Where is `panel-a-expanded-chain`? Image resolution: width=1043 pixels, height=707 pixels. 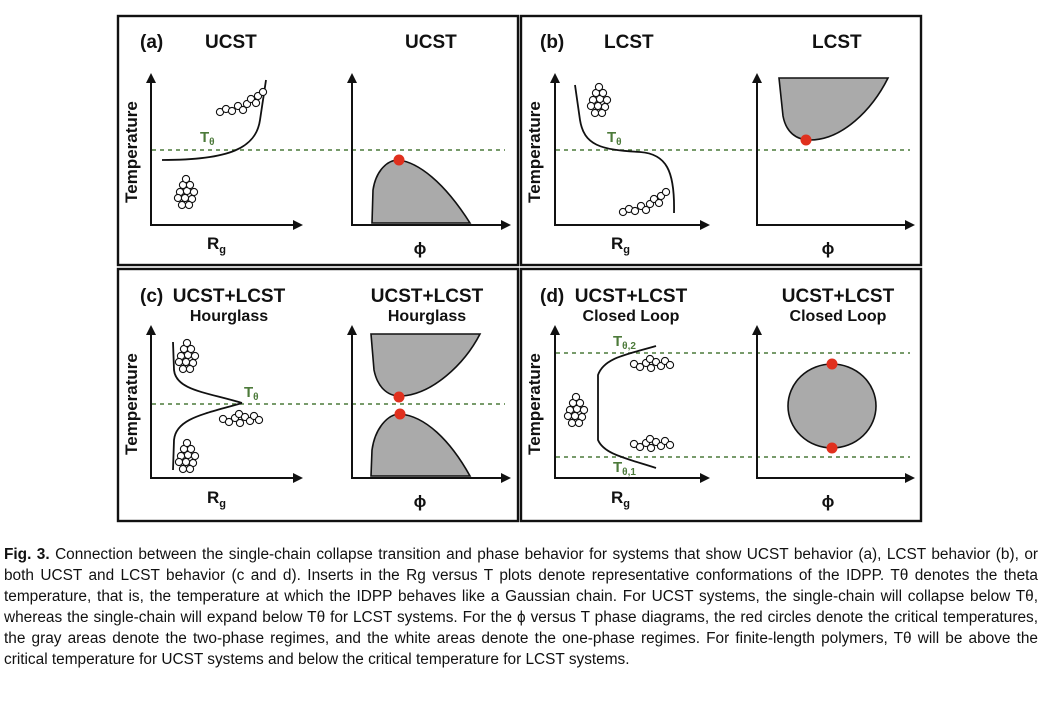
panel-a-expanded-chain is located at coordinates (241, 102).